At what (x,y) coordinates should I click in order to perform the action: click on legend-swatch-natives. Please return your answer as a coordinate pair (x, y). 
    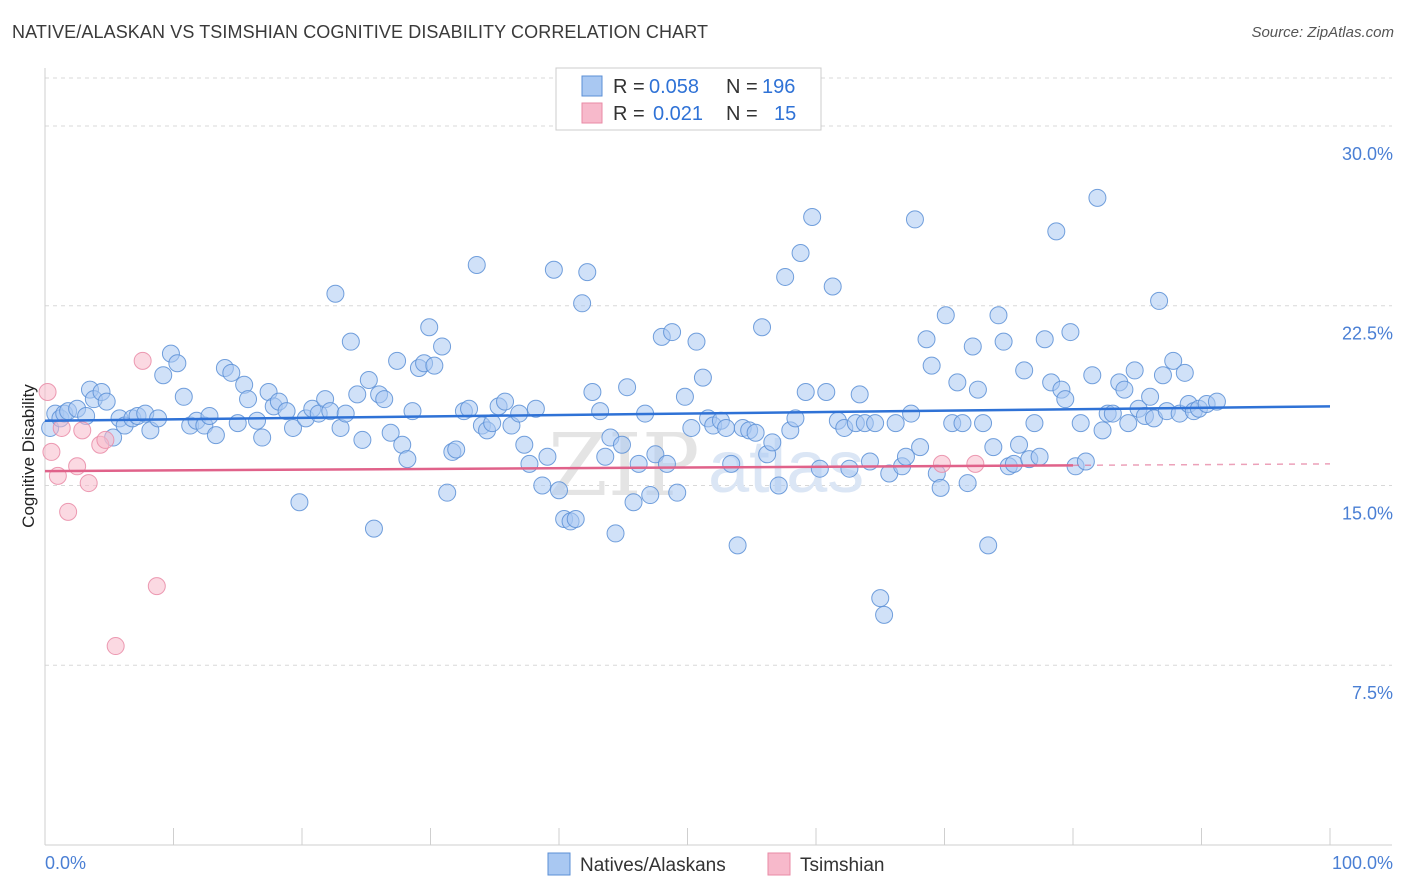
    Looking at the image, I should click on (592, 86).